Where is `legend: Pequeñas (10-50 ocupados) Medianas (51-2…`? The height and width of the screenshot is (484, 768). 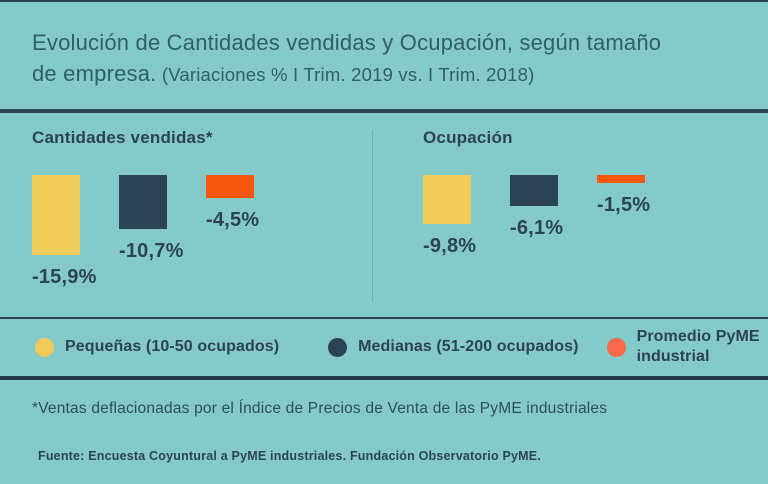 legend: Pequeñas (10-50 ocupados) Medianas (51-2… is located at coordinates (384, 347).